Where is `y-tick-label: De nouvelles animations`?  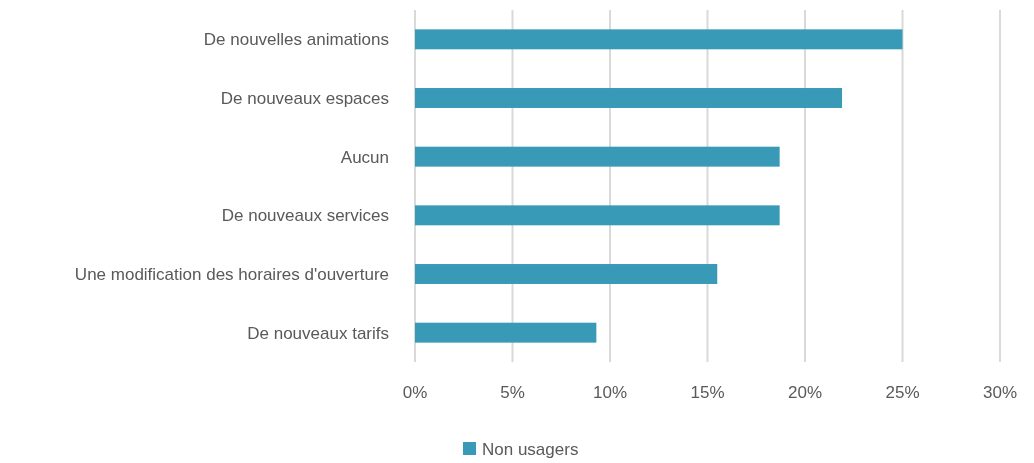 y-tick-label: De nouvelles animations is located at coordinates (296, 40).